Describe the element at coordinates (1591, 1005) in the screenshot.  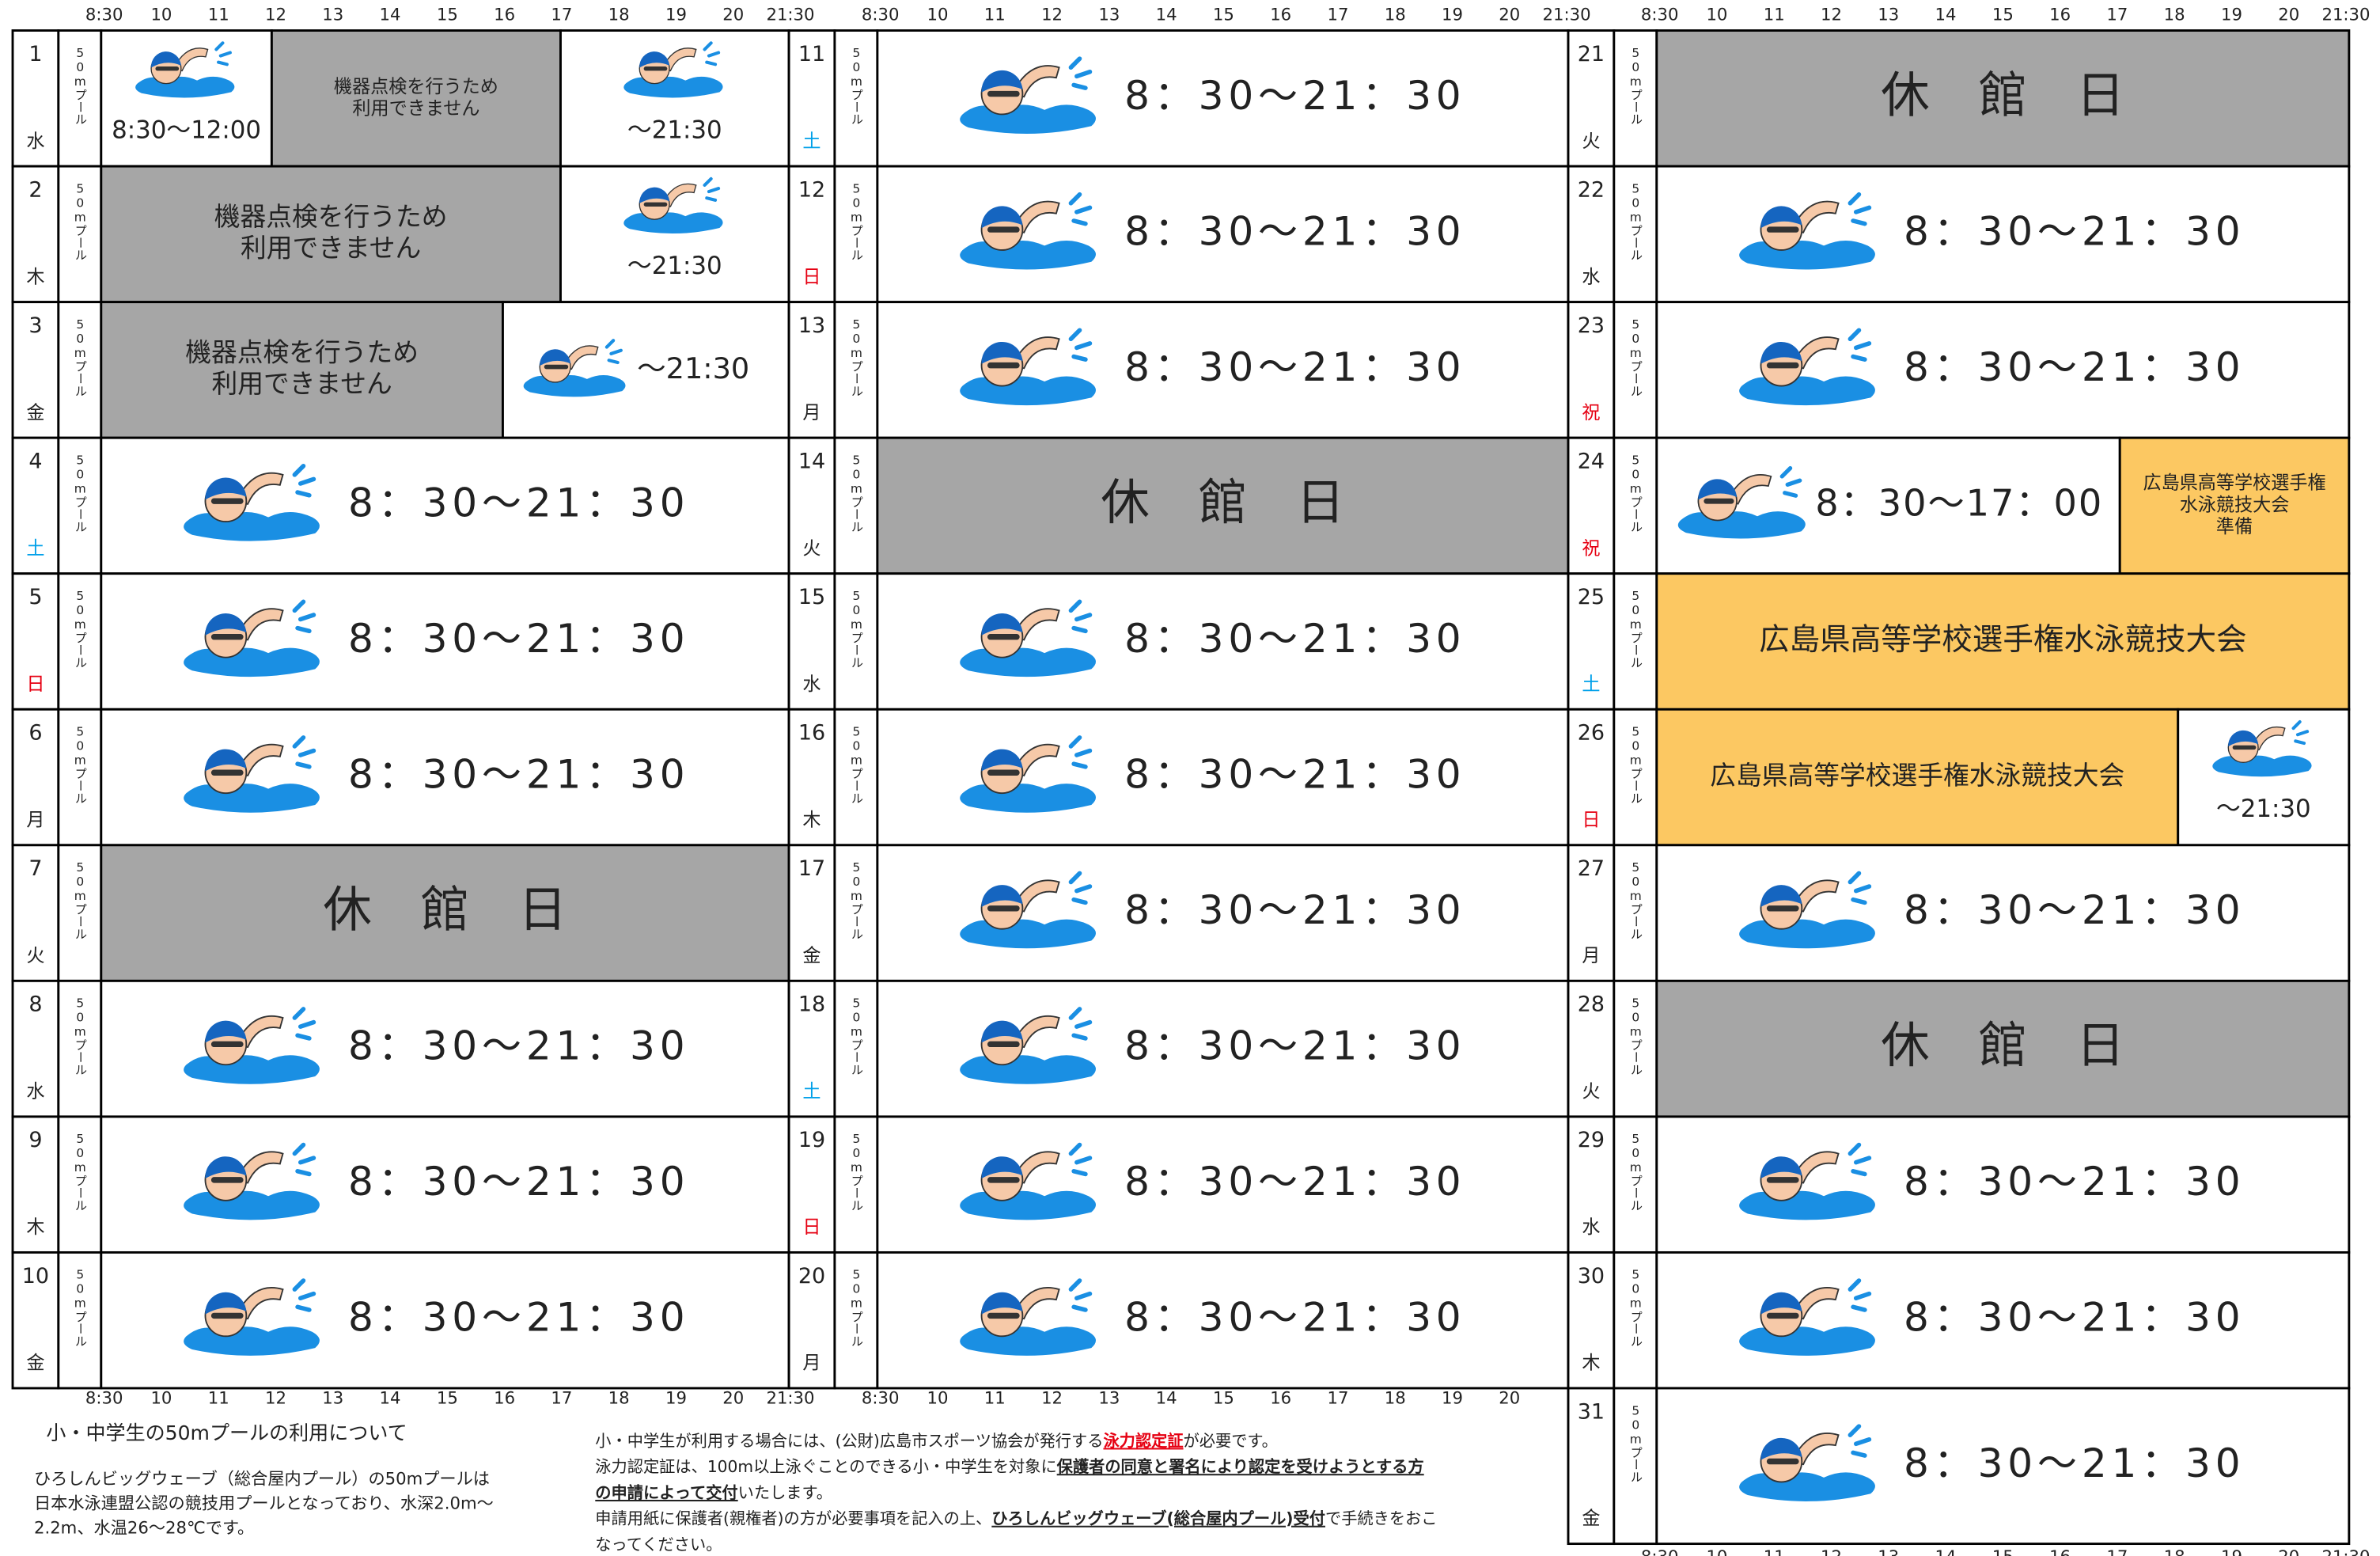
I see `day-number: 28` at that location.